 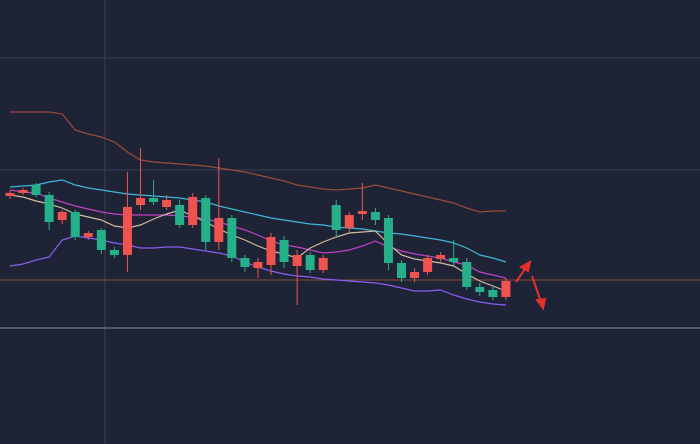 I want to click on arrow-down, so click(x=536, y=289).